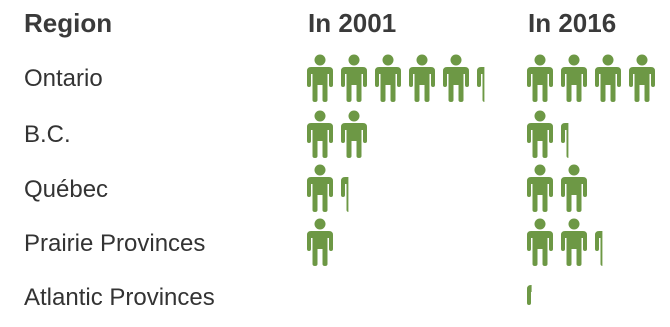 This screenshot has width=670, height=327. Describe the element at coordinates (63, 78) in the screenshot. I see `region-label-ontario: Ontario` at that location.